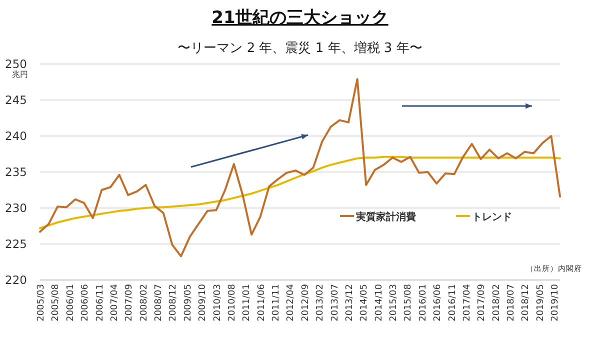  I want to click on x-tick-label: 2007/04, so click(115, 303).